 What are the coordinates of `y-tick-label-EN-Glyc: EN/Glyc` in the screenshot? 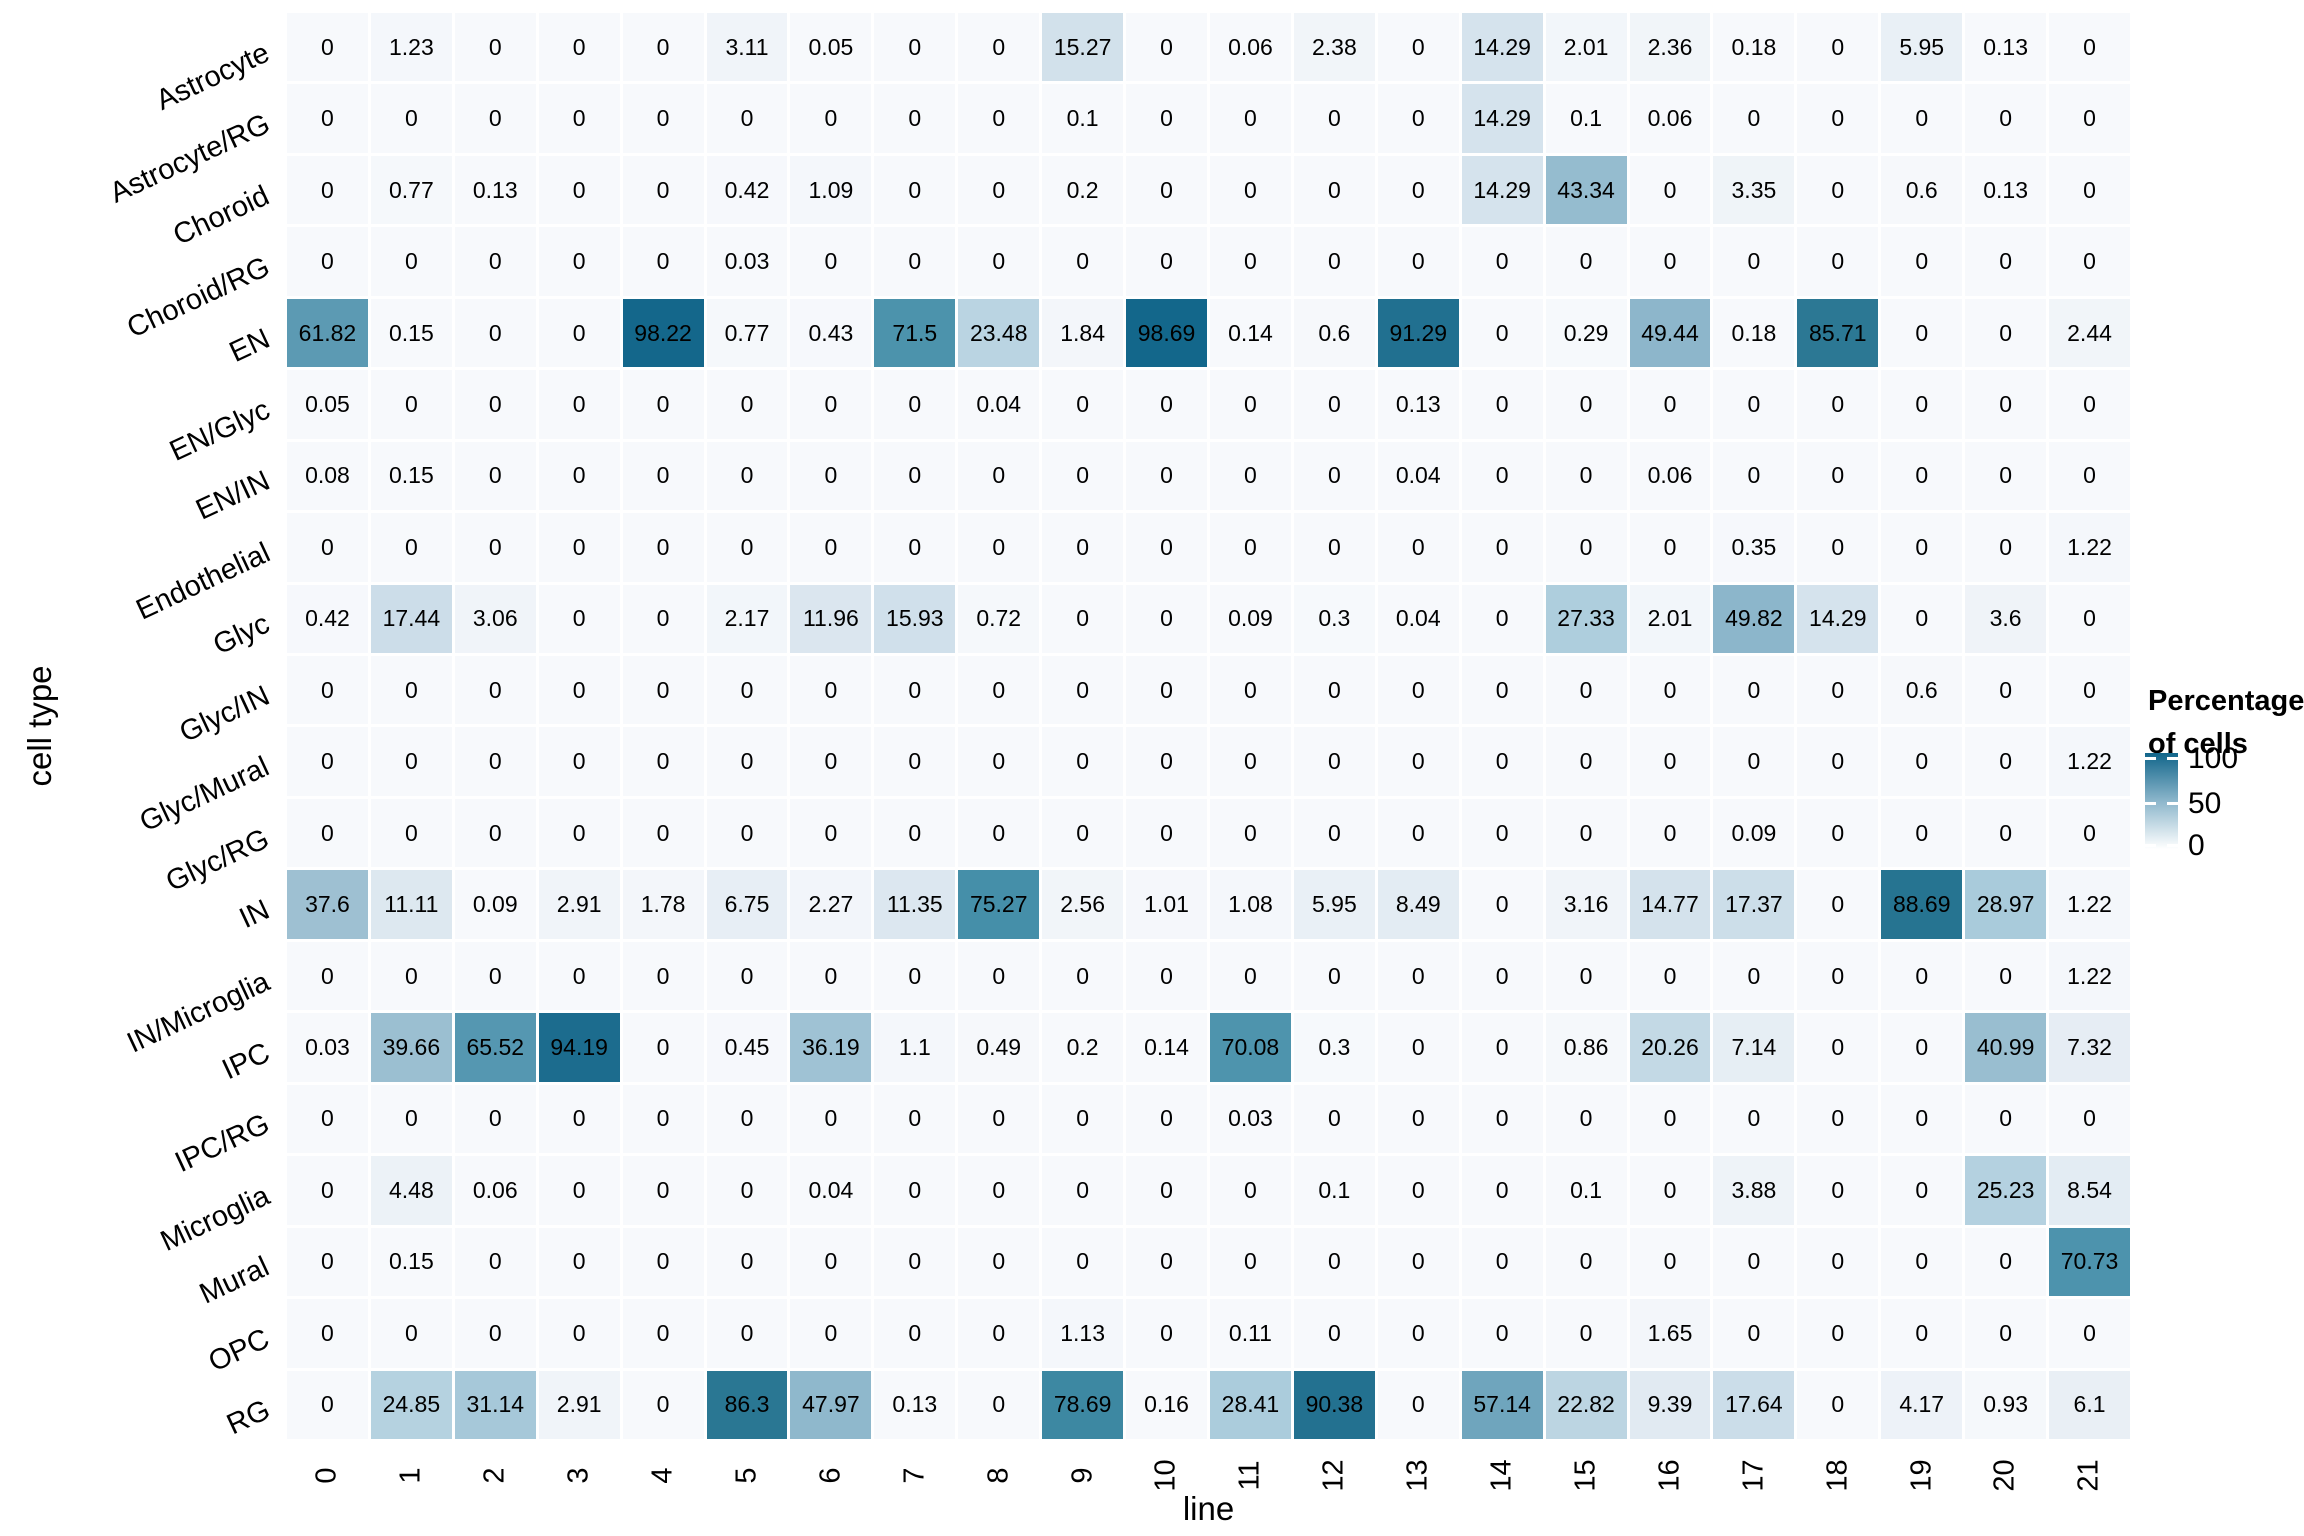 It's located at (219, 430).